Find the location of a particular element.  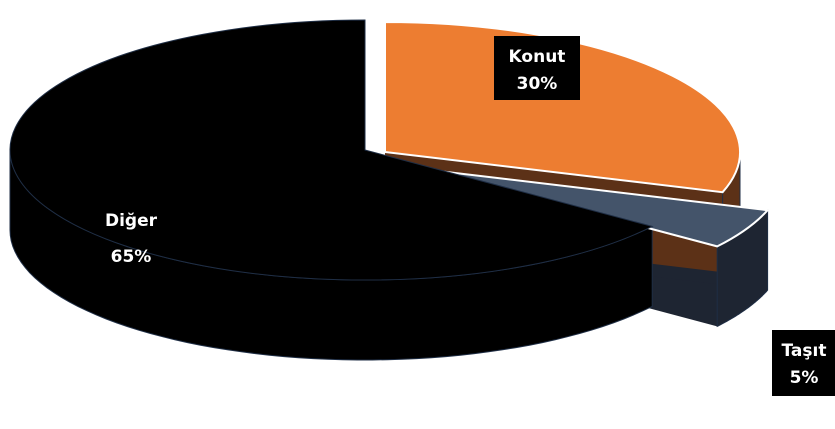

label-konut-value: 30% is located at coordinates (537, 84).